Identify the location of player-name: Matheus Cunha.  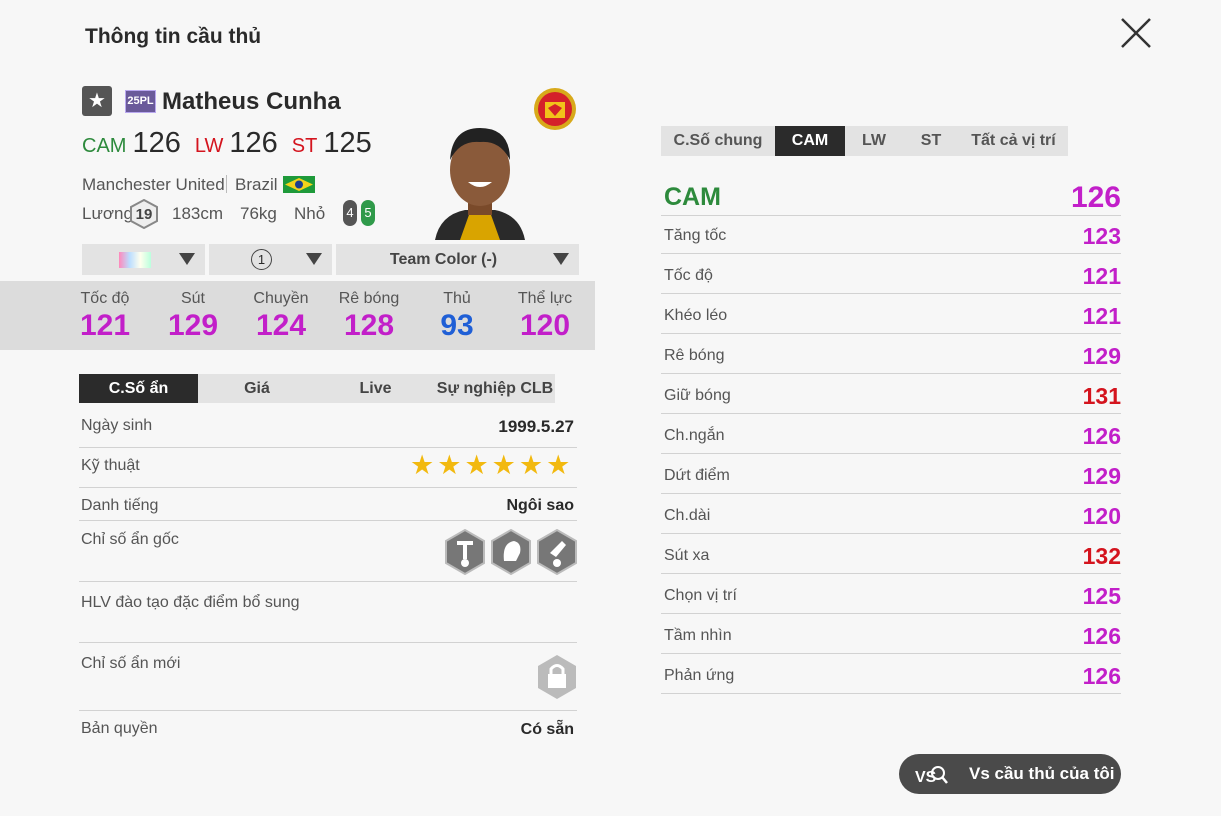
(251, 101).